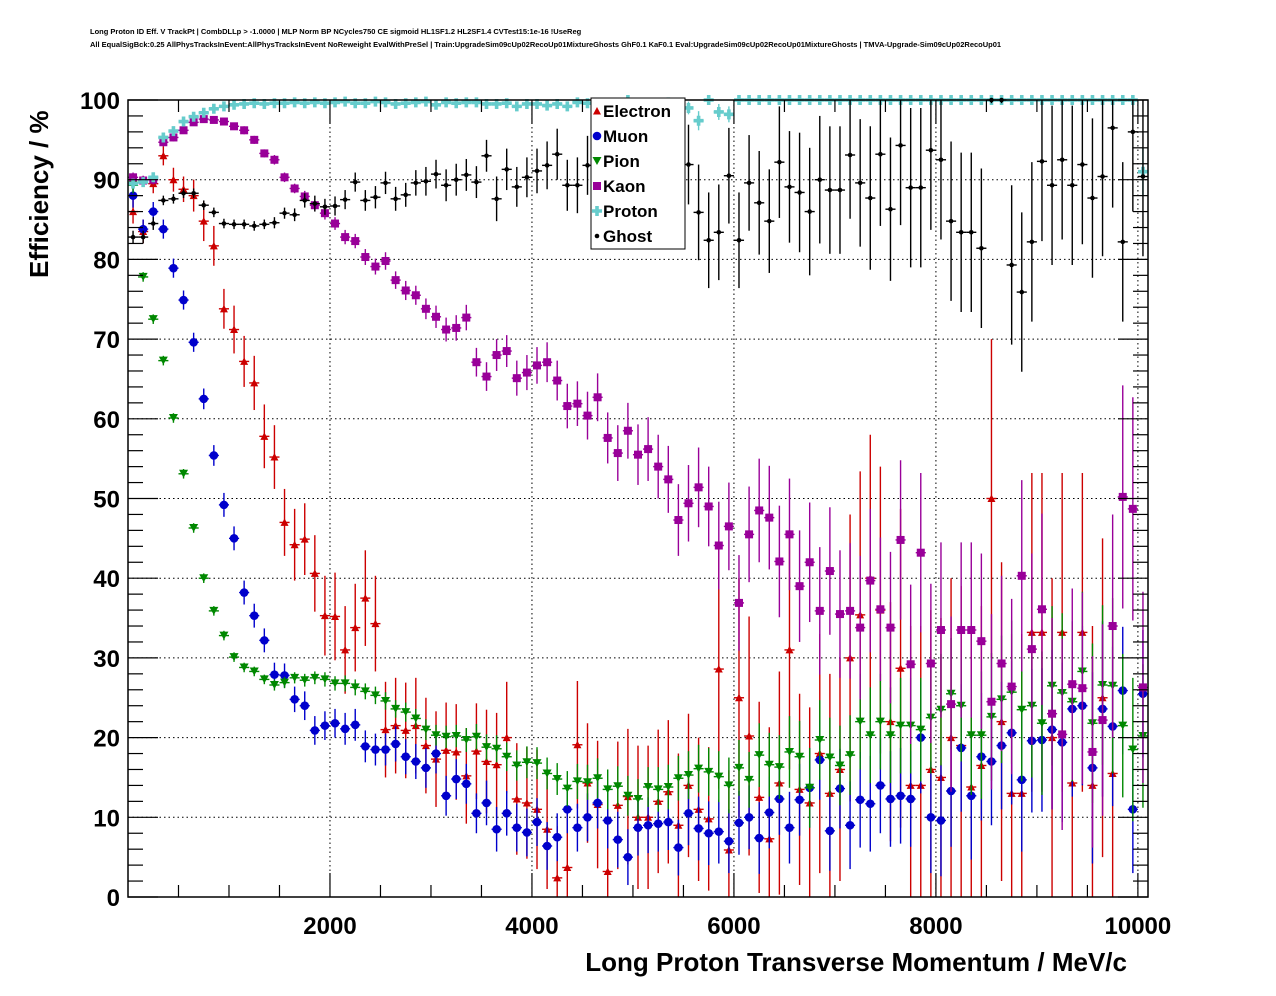  I want to click on legend-label-ghost: Ghost, so click(627, 236).